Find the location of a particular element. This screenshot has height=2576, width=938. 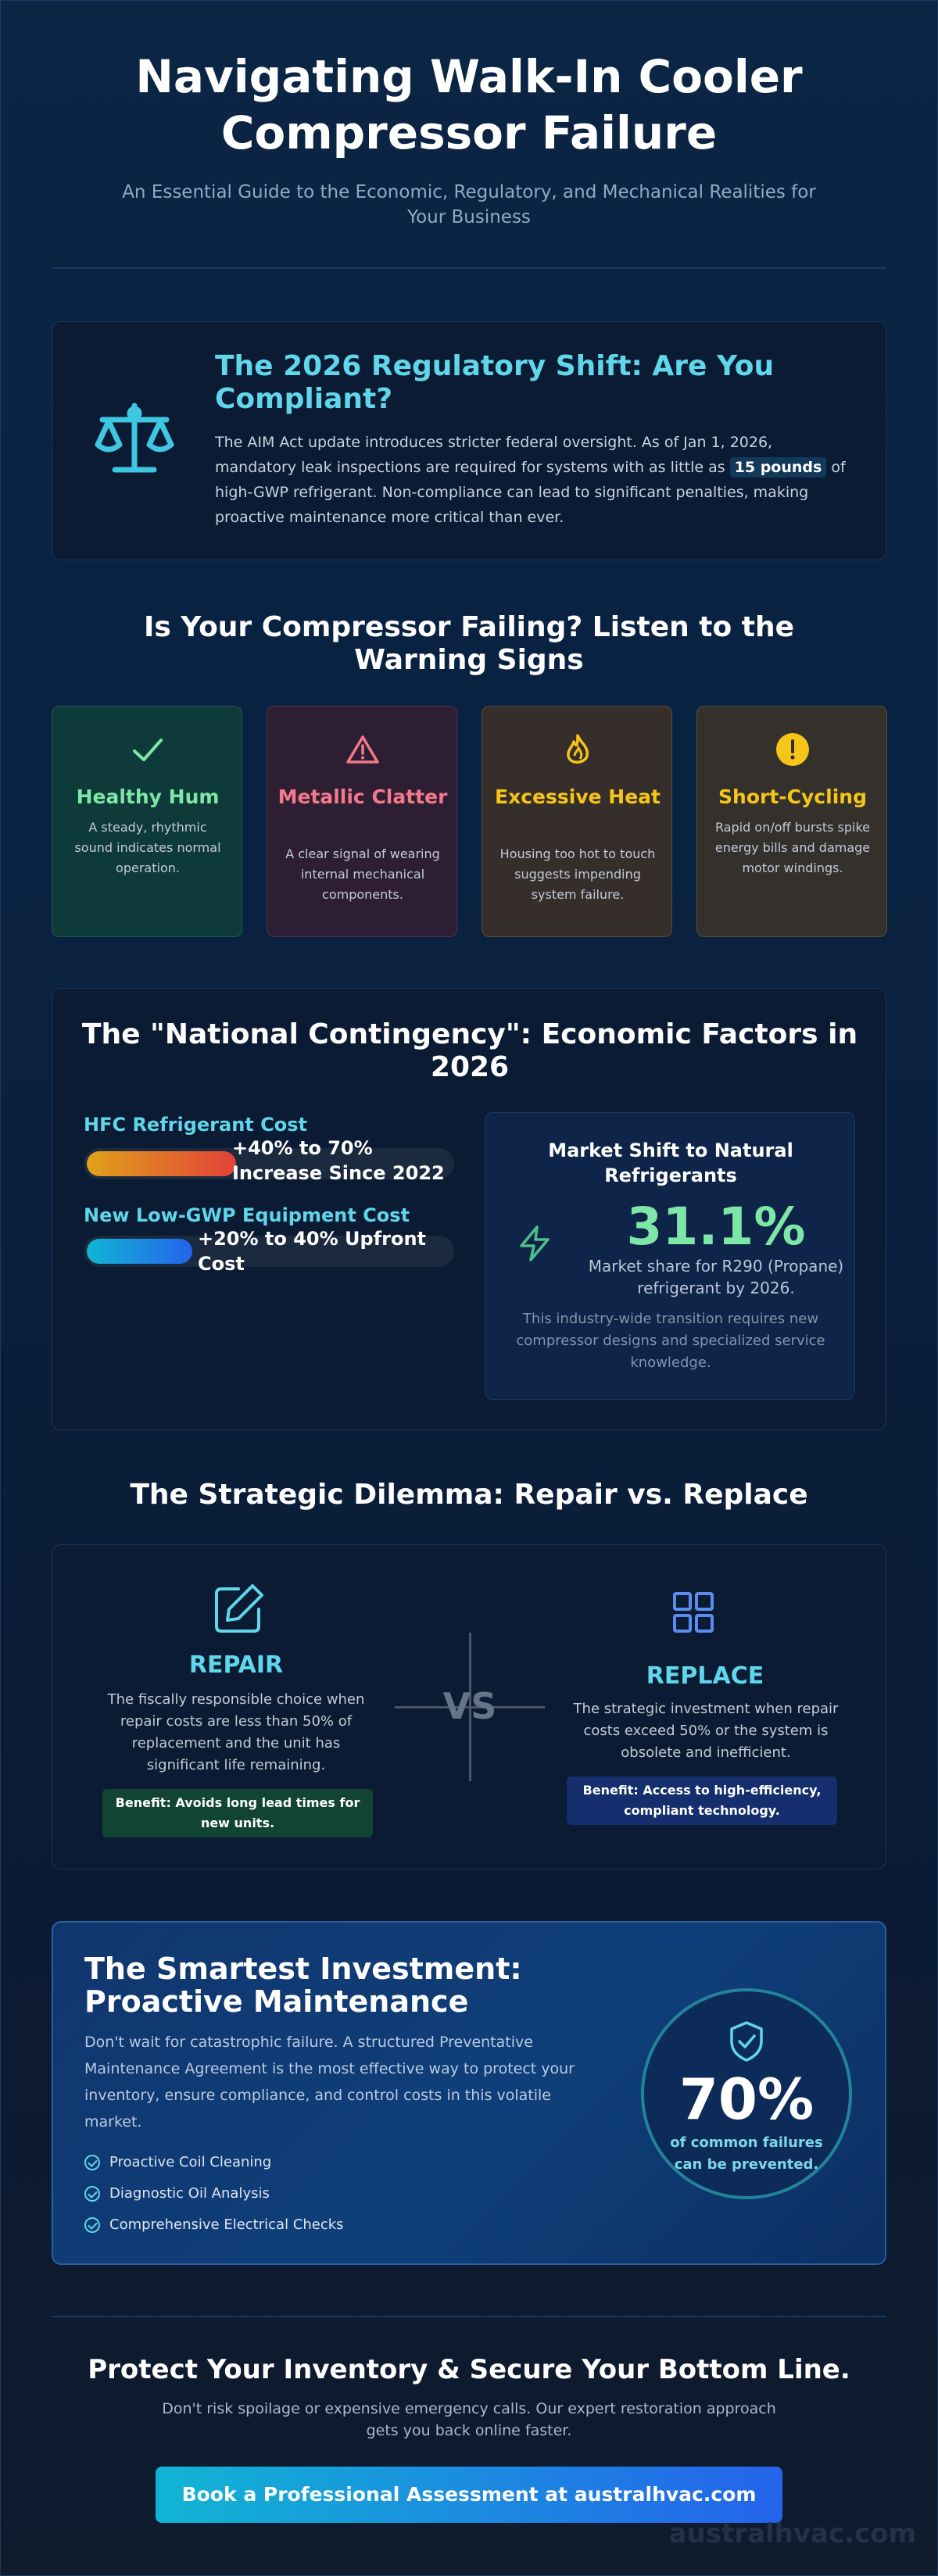

lightning-icon is located at coordinates (534, 1243).